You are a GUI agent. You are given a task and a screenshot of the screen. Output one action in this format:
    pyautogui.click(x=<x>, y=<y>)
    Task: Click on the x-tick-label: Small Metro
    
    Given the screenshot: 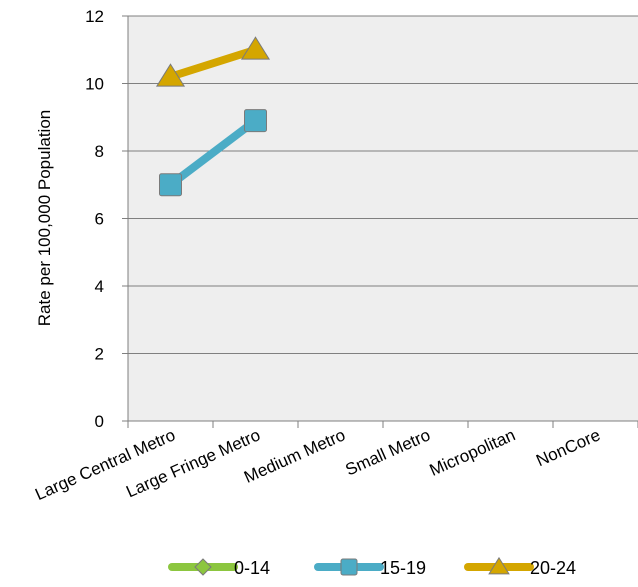 What is the action you would take?
    pyautogui.click(x=388, y=452)
    